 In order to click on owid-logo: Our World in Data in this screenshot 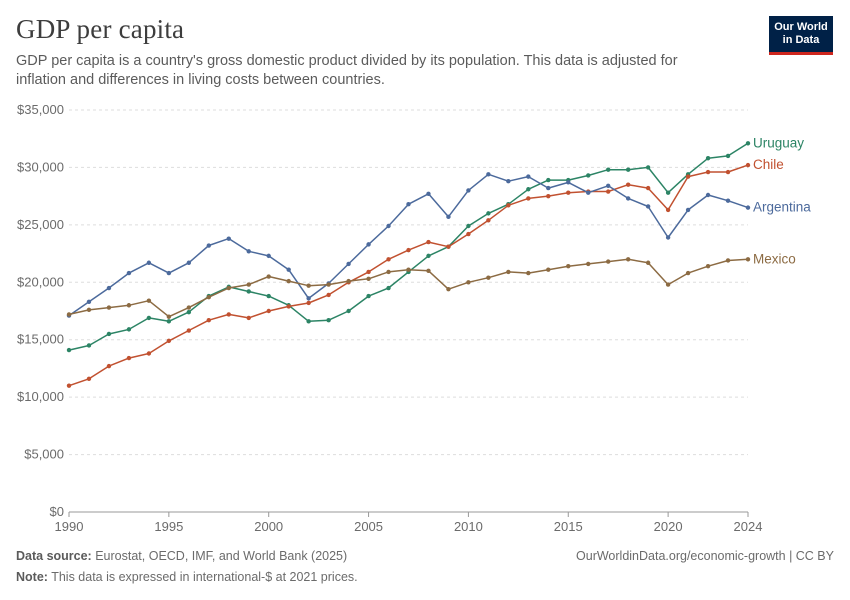, I will do `click(801, 35)`.